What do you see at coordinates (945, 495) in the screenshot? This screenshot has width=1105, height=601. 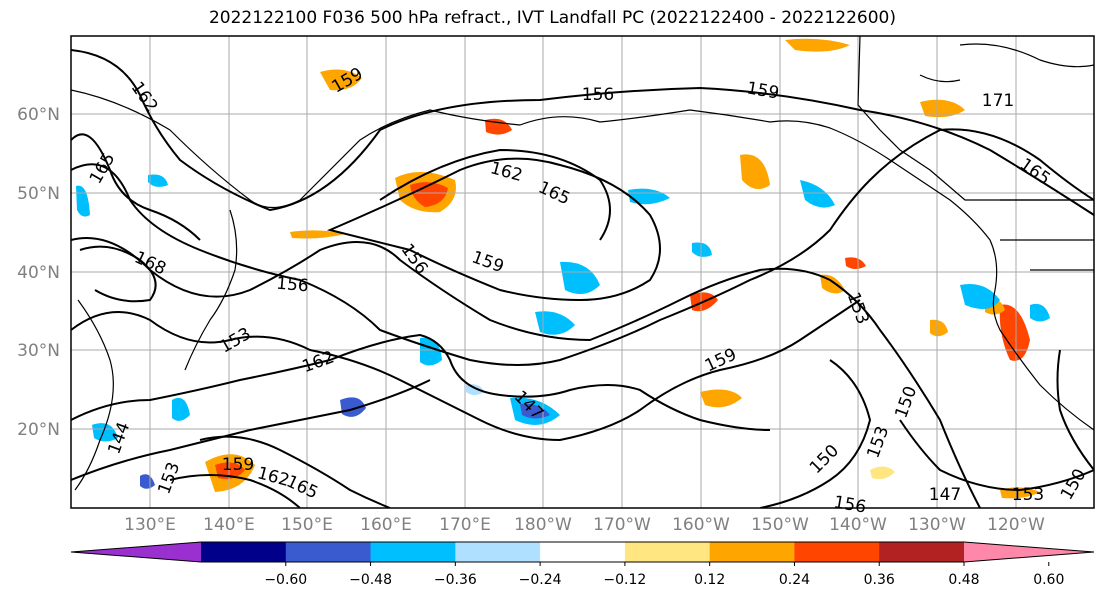 I see `contour-label: 147` at bounding box center [945, 495].